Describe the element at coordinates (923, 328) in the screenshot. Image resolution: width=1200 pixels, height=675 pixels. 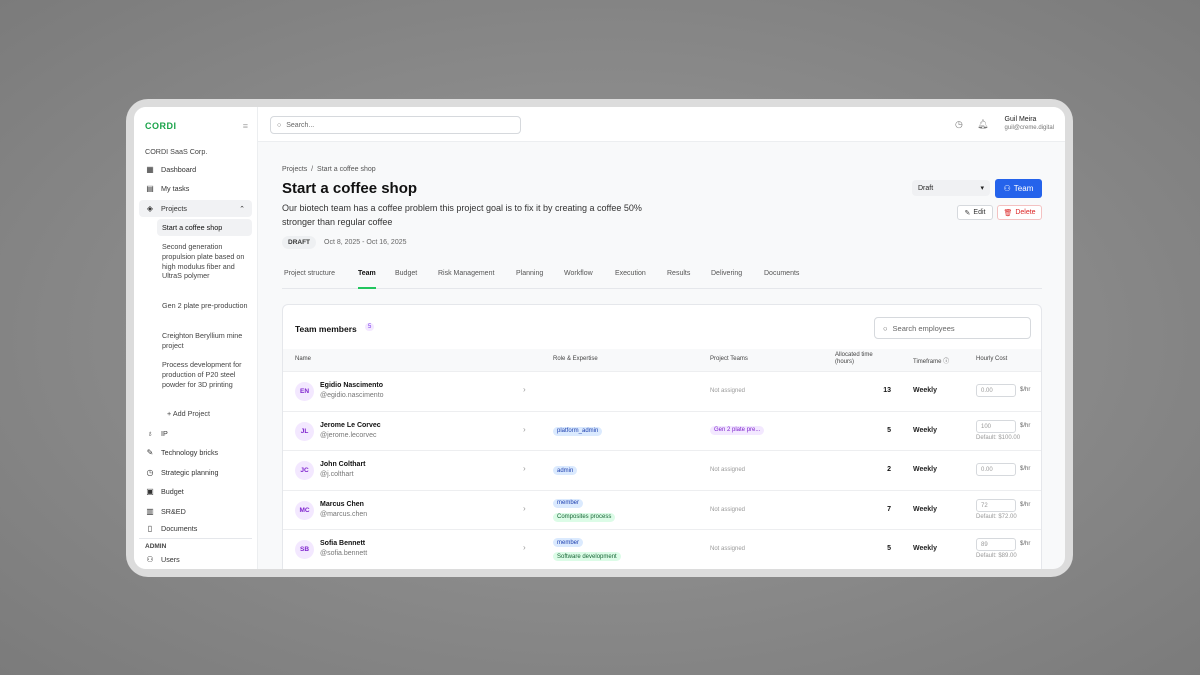
I see `search-placeholder: Search employees` at that location.